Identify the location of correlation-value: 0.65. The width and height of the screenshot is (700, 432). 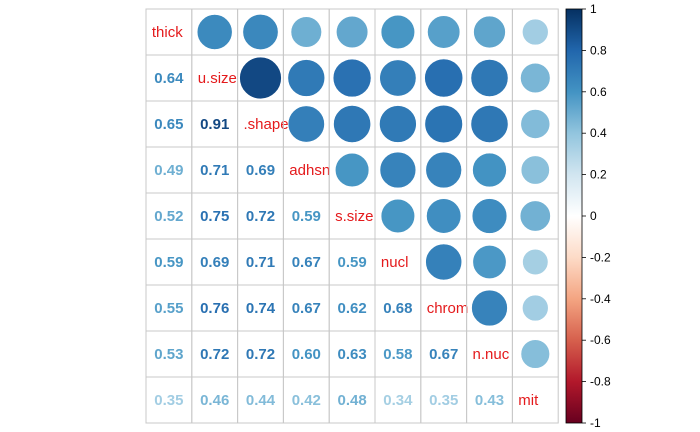
(168, 124).